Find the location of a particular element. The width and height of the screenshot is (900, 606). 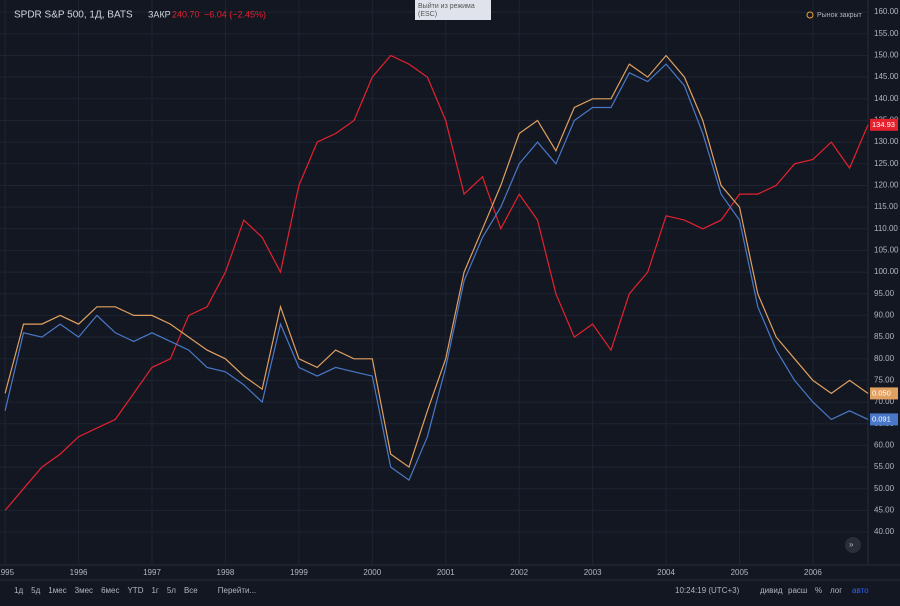

toolbar-item: 1г is located at coordinates (154, 590).